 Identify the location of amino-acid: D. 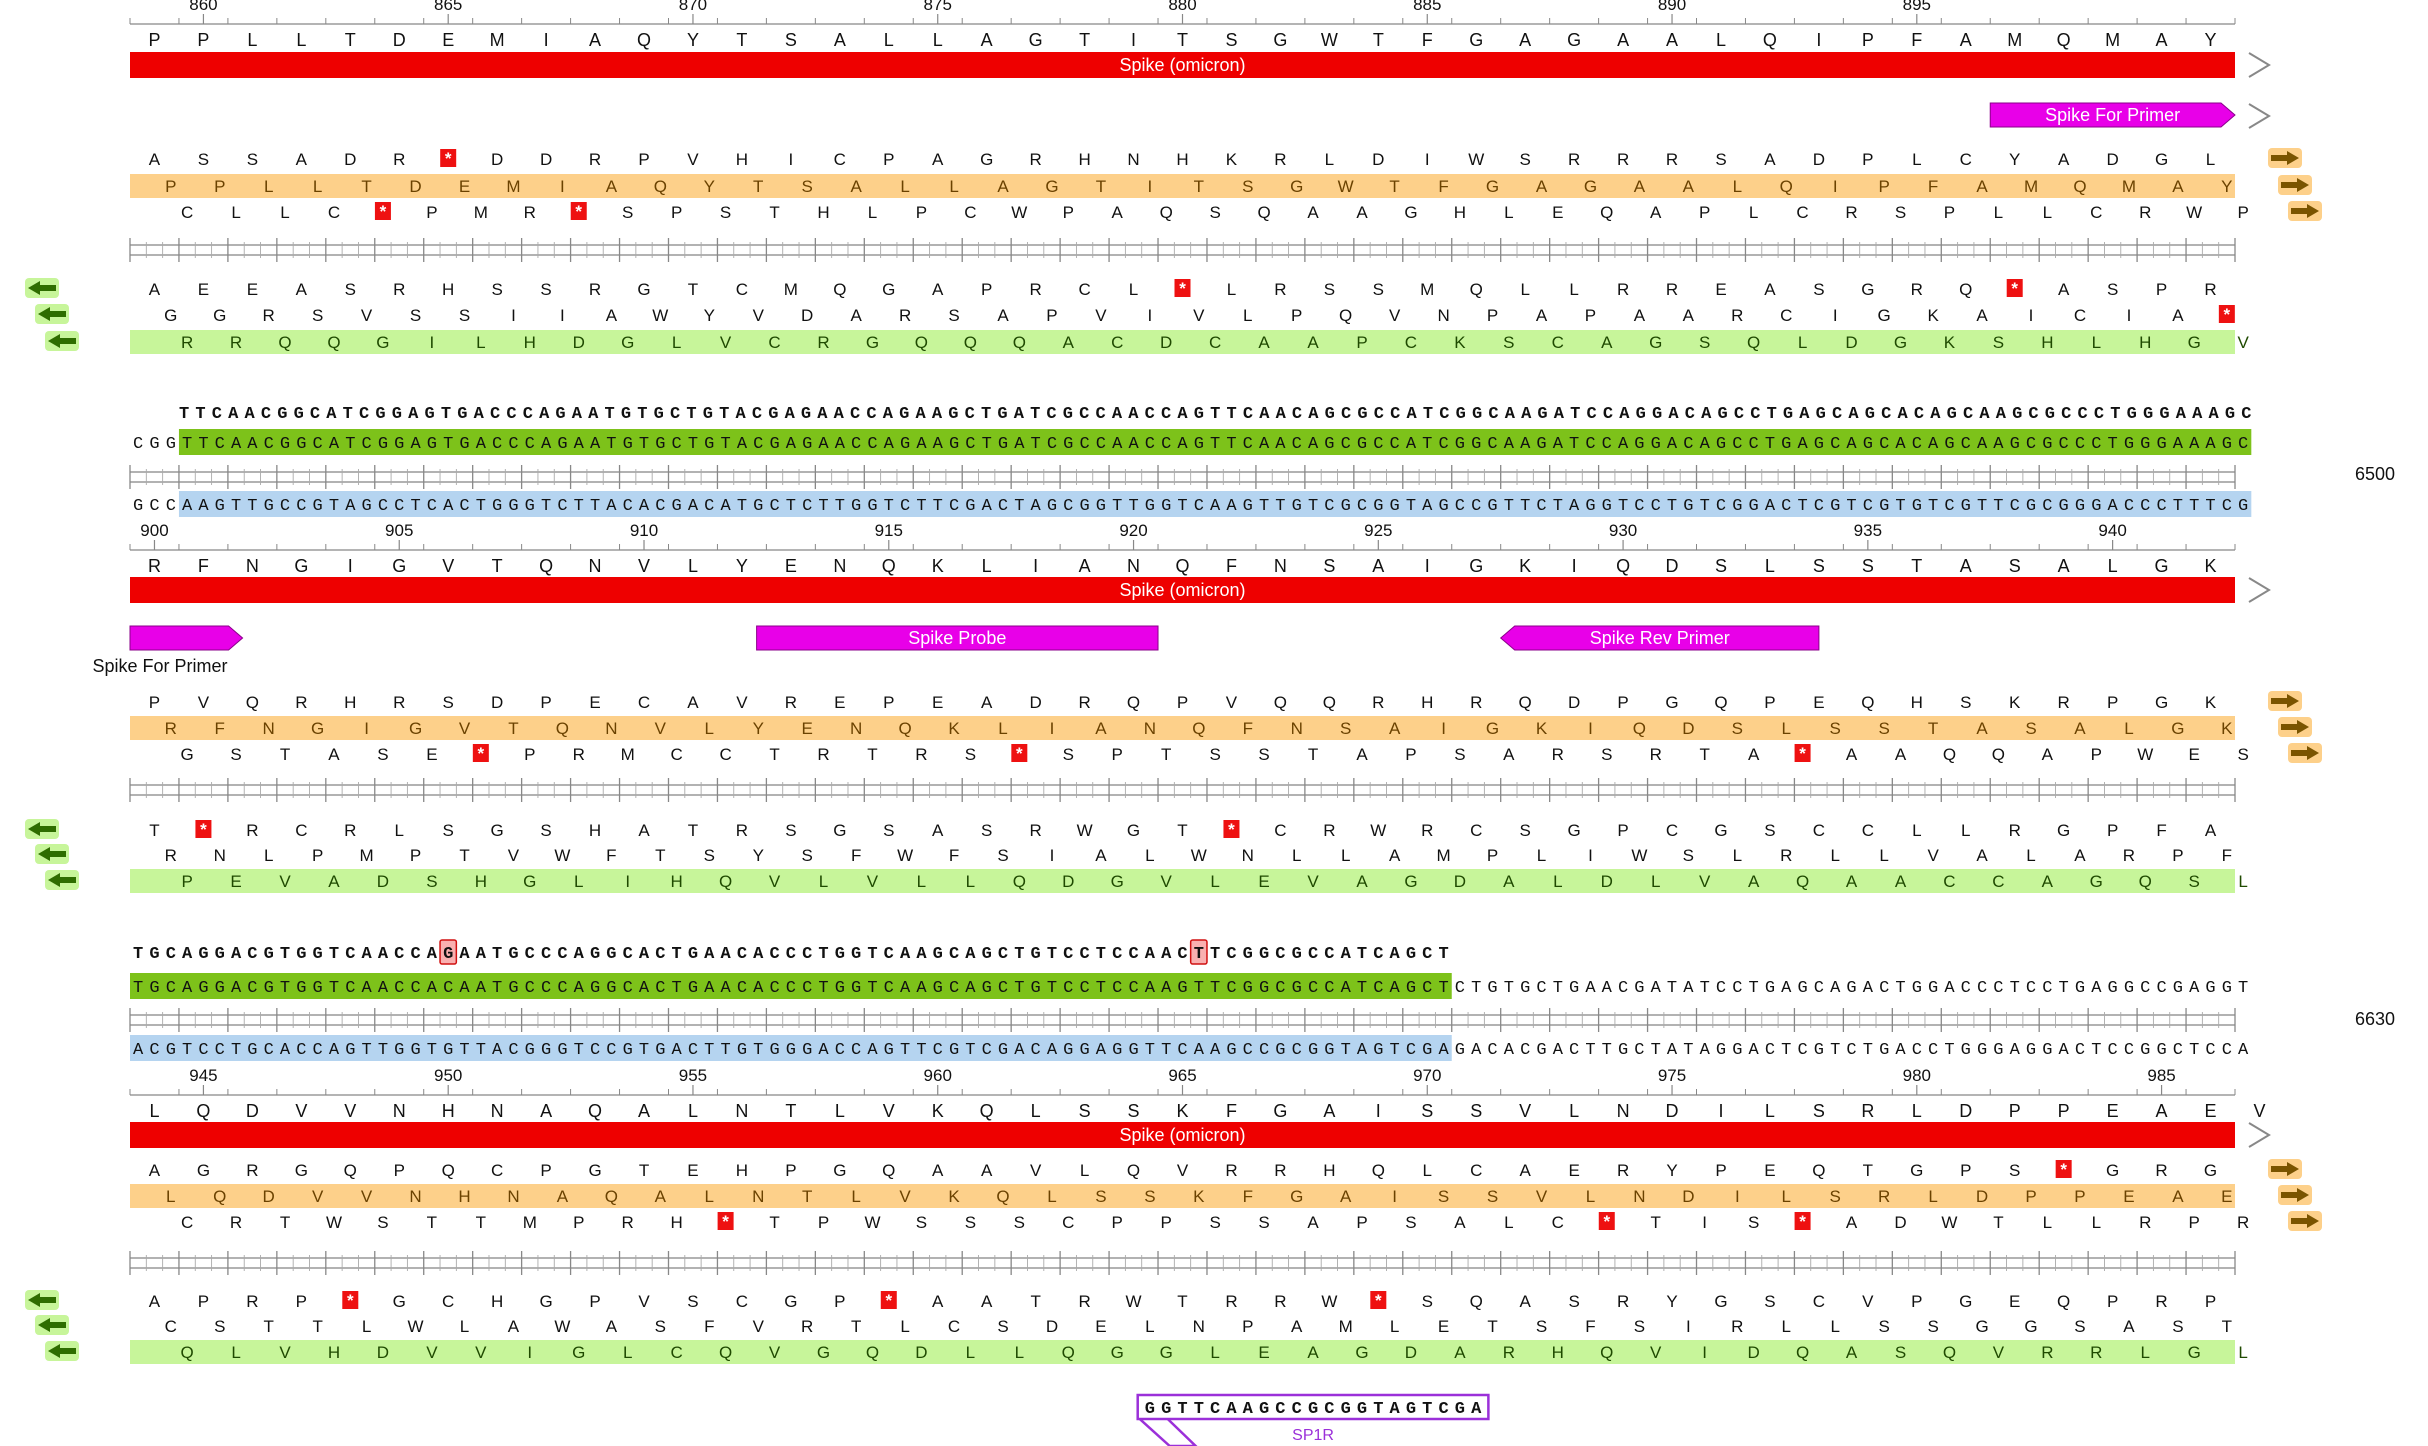
(1460, 881).